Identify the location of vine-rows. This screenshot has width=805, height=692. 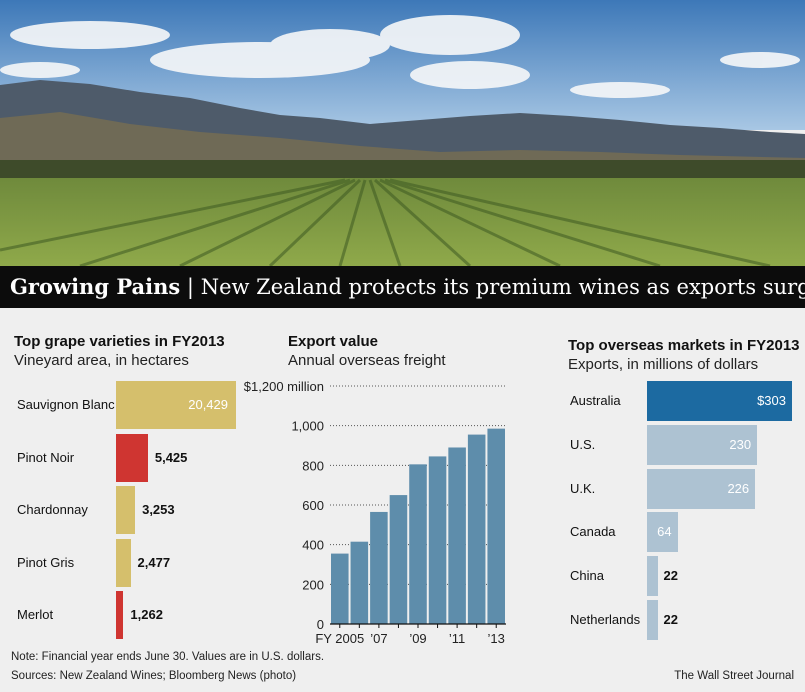
(385, 222).